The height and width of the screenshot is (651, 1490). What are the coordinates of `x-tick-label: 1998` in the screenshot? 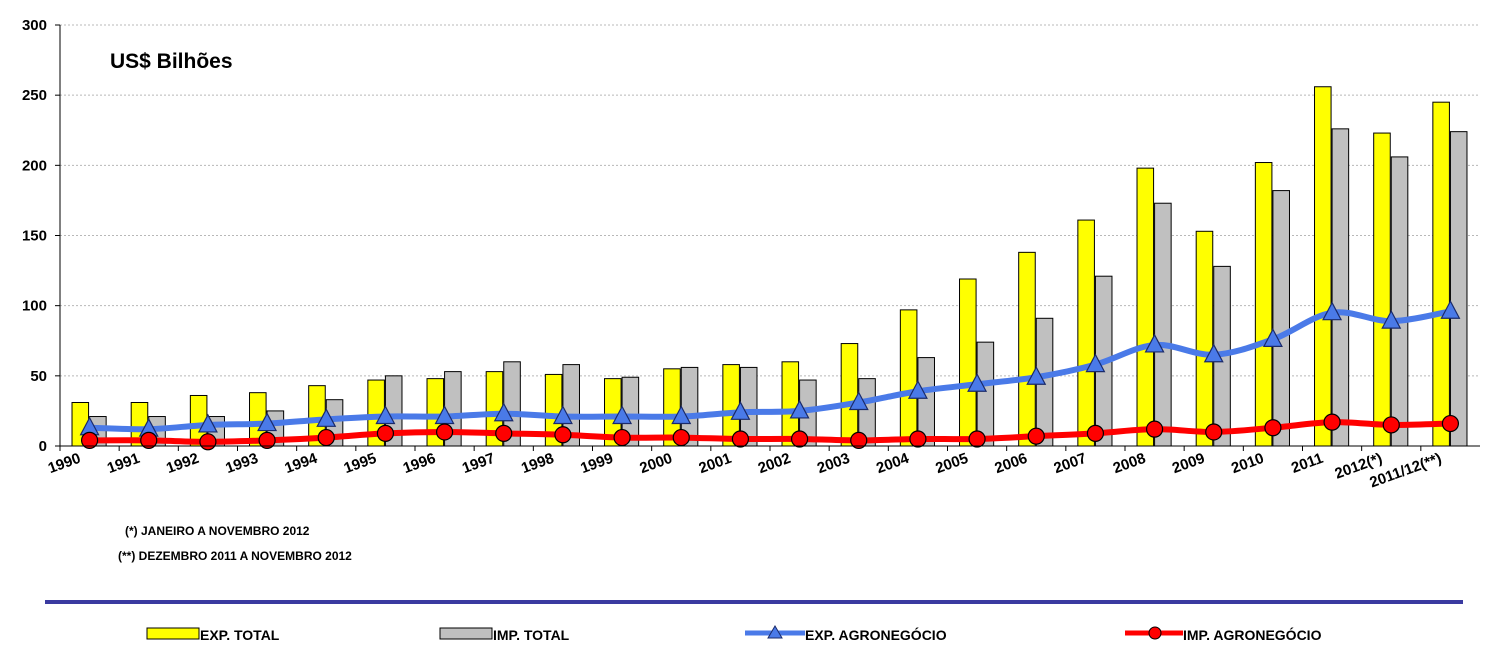 It's located at (537, 463).